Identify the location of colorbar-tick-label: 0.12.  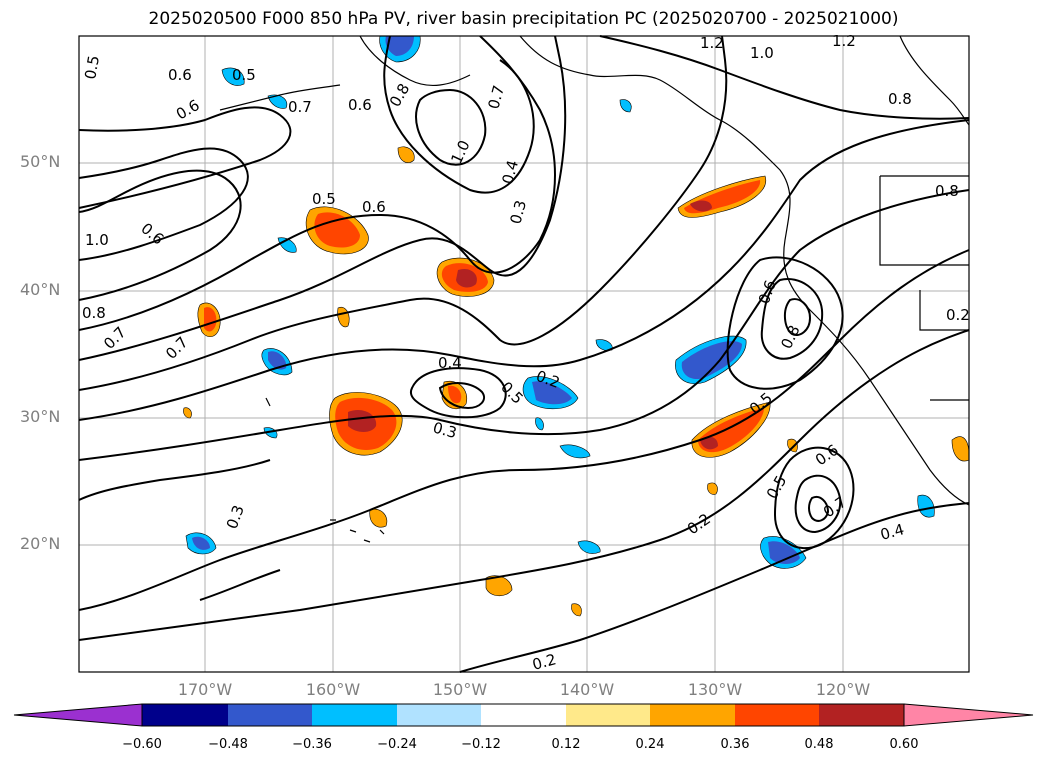
(566, 744).